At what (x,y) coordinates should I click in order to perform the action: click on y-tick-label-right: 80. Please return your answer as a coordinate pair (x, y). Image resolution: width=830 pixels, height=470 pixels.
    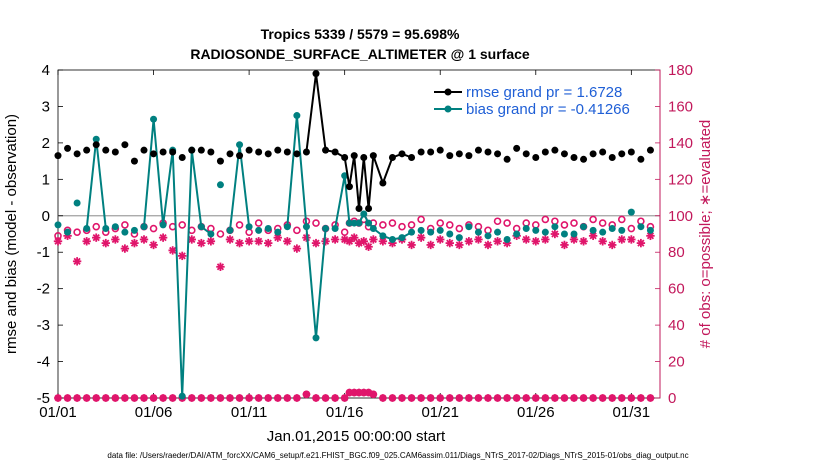
    Looking at the image, I should click on (676, 252).